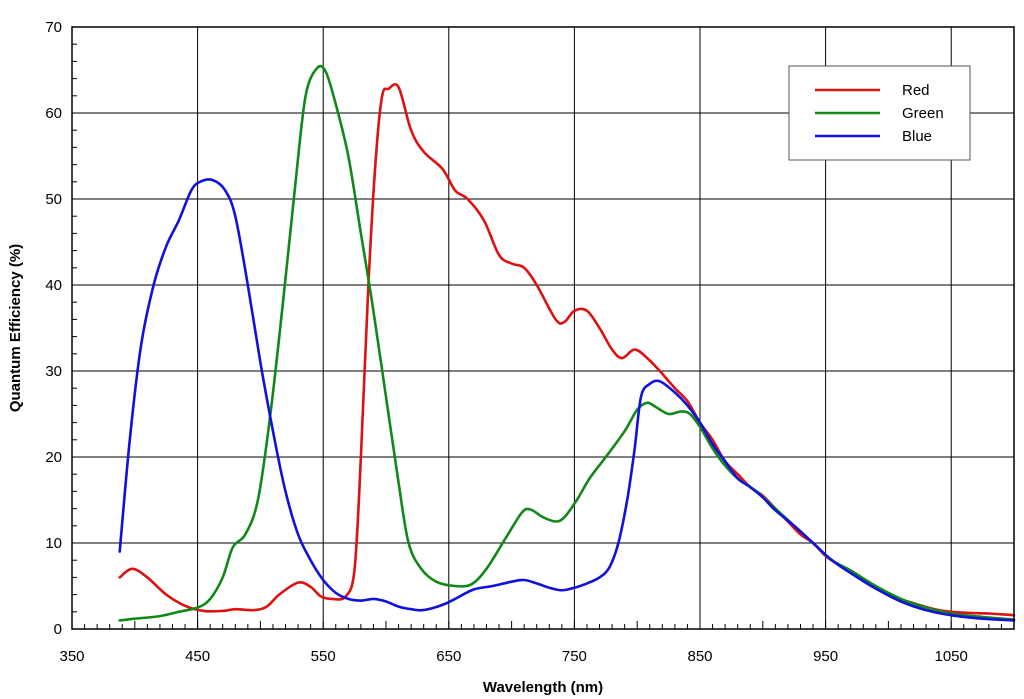 Image resolution: width=1024 pixels, height=699 pixels. What do you see at coordinates (951, 656) in the screenshot?
I see `x-tick-label: 1050` at bounding box center [951, 656].